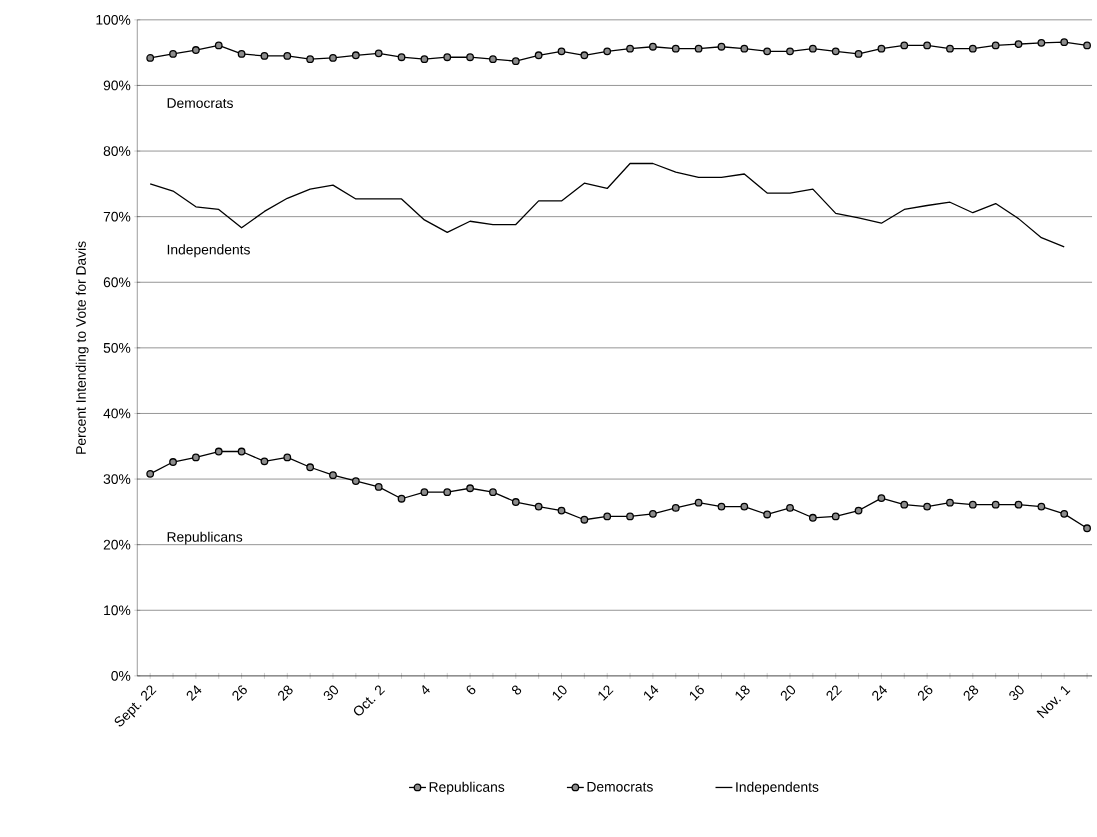 The width and height of the screenshot is (1097, 837). Describe the element at coordinates (606, 693) in the screenshot. I see `x-tick-label: 12` at that location.